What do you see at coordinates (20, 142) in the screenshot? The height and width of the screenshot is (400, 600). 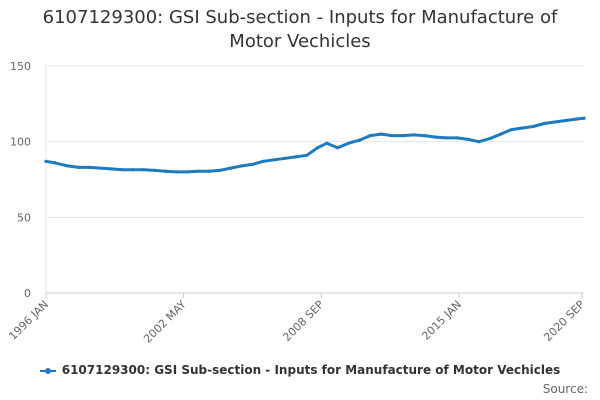 I see `y-tick-label: 100` at bounding box center [20, 142].